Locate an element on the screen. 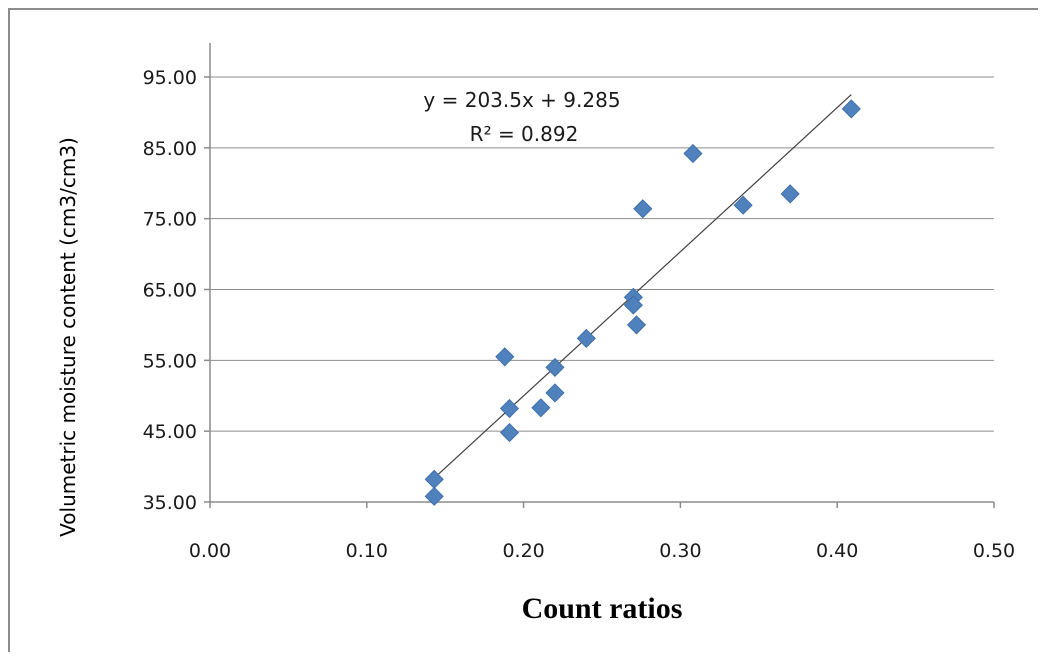 This screenshot has height=658, width=1044. y-tick-label: 95.00 is located at coordinates (170, 78).